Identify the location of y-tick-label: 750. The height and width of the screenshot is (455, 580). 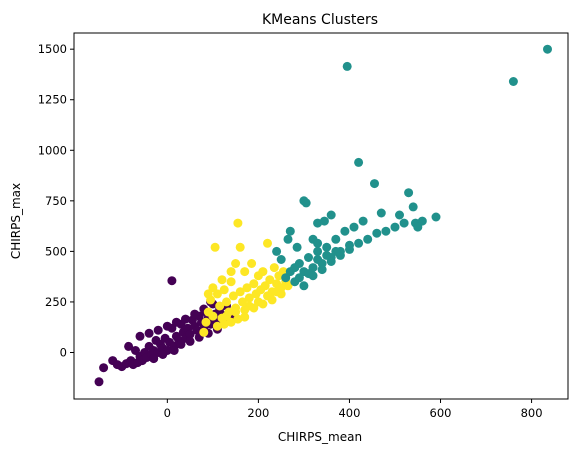
(56, 201).